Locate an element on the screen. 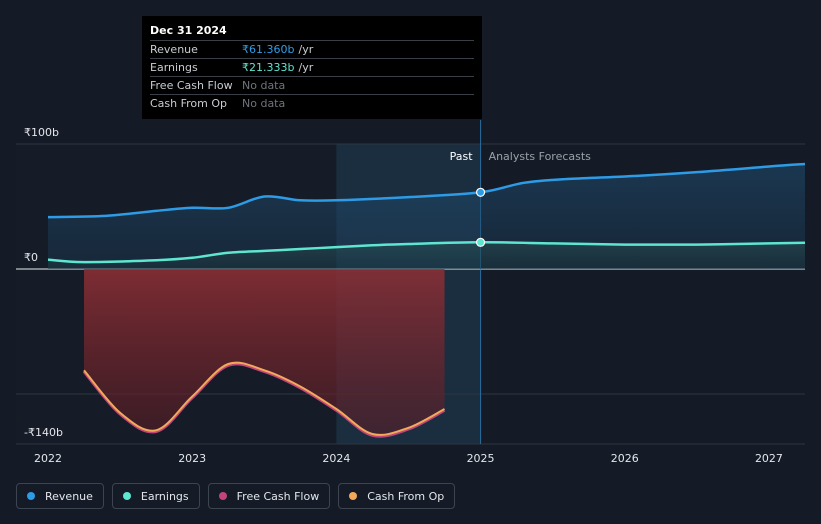  x-tick-label: 2027 is located at coordinates (769, 458).